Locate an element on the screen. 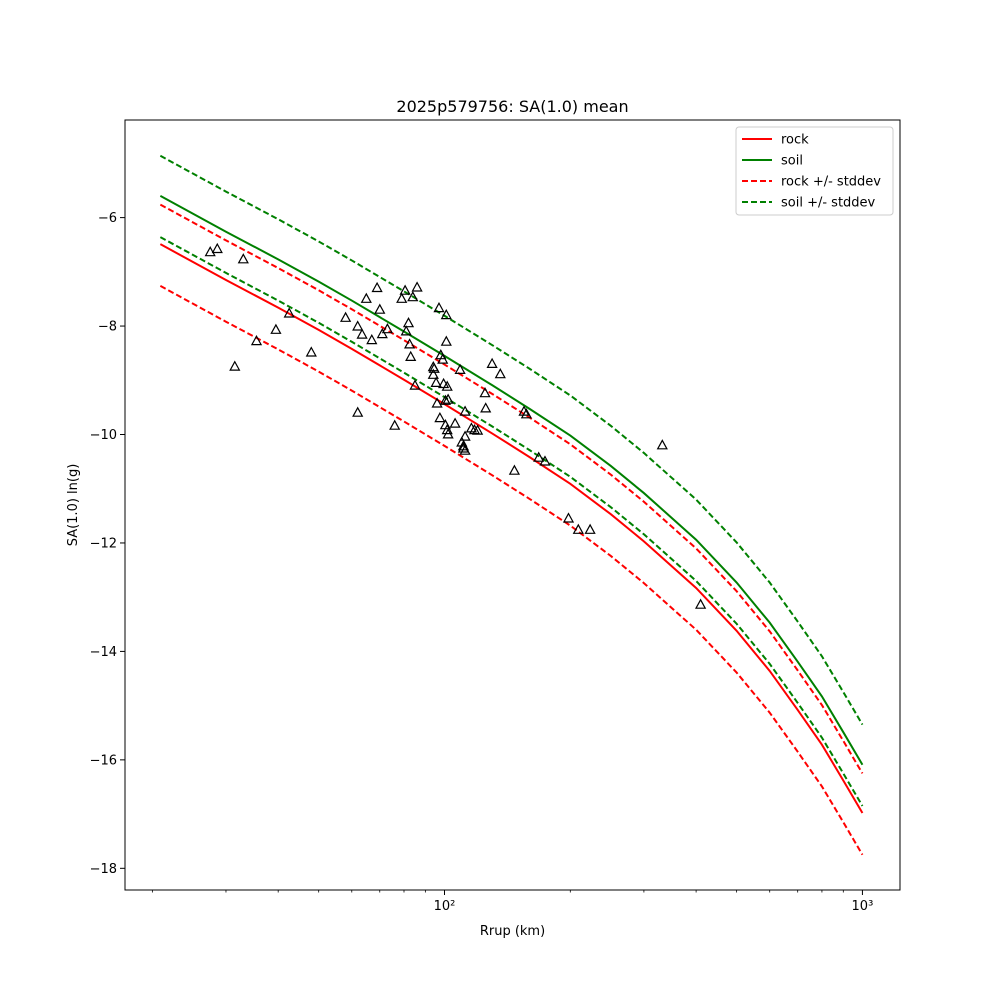 The width and height of the screenshot is (1000, 1000). x-tick-label: 10³ is located at coordinates (863, 906).